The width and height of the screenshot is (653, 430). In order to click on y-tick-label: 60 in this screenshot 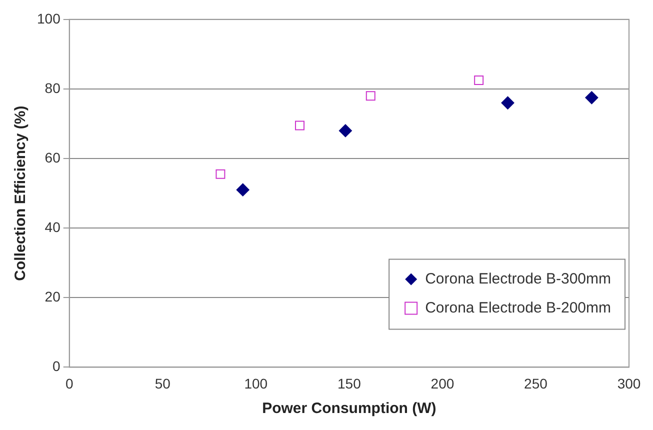, I will do `click(52, 157)`.